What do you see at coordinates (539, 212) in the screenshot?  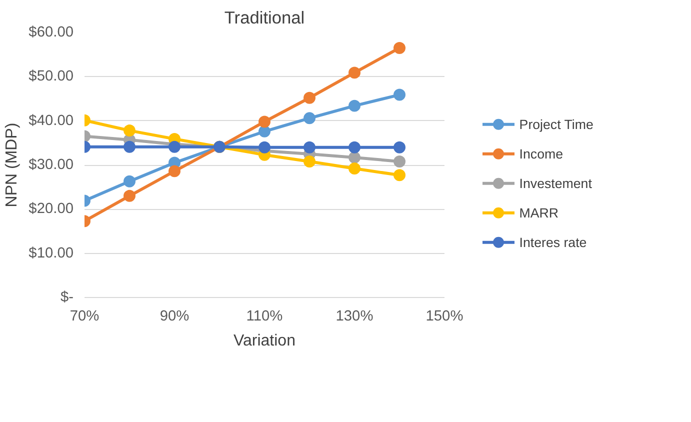 I see `legend-label: MARR` at bounding box center [539, 212].